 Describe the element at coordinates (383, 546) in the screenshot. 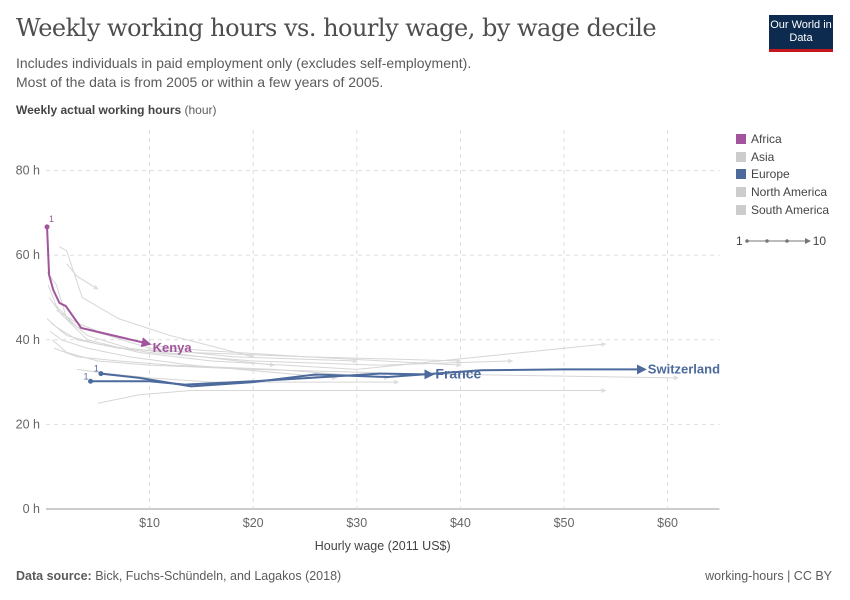

I see `x-axis-label: Hourly wage (2011 US$)` at that location.